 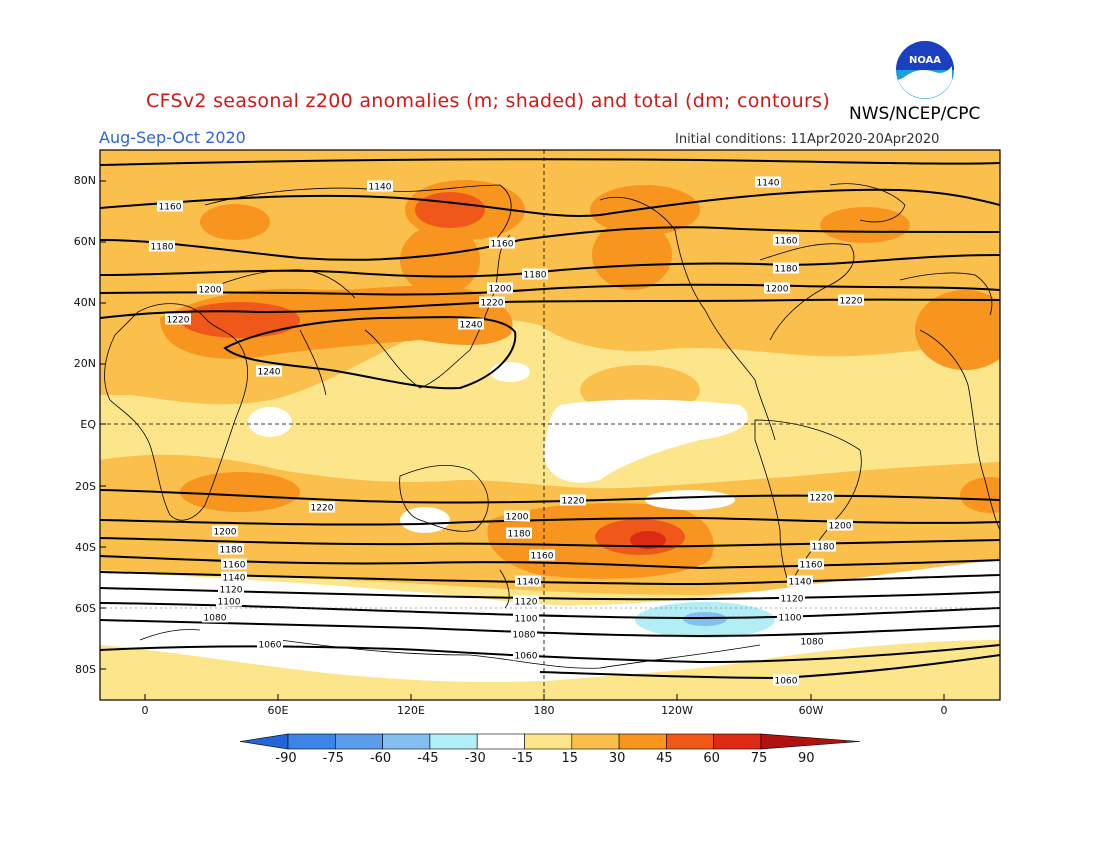 I want to click on colorbar-arrow-right, so click(x=810, y=741).